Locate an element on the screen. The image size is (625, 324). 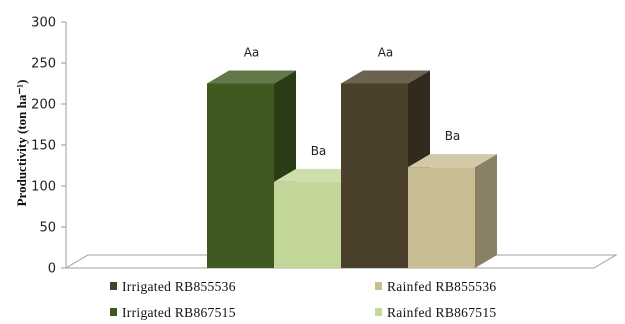
legend-item: Rainfed RB867515 is located at coordinates (435, 312).